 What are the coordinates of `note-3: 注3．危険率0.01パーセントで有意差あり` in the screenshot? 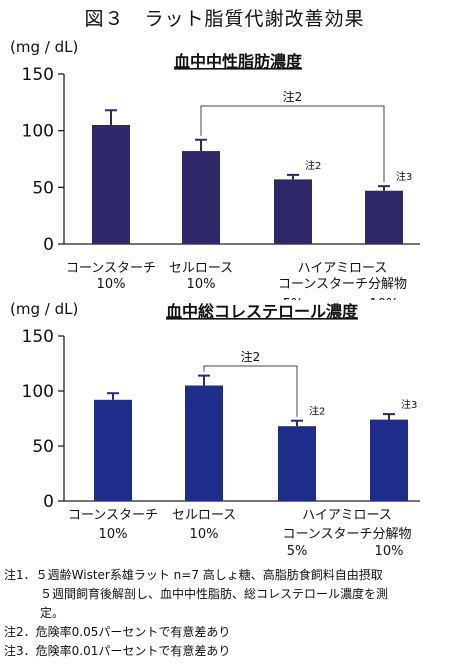 It's located at (117, 651).